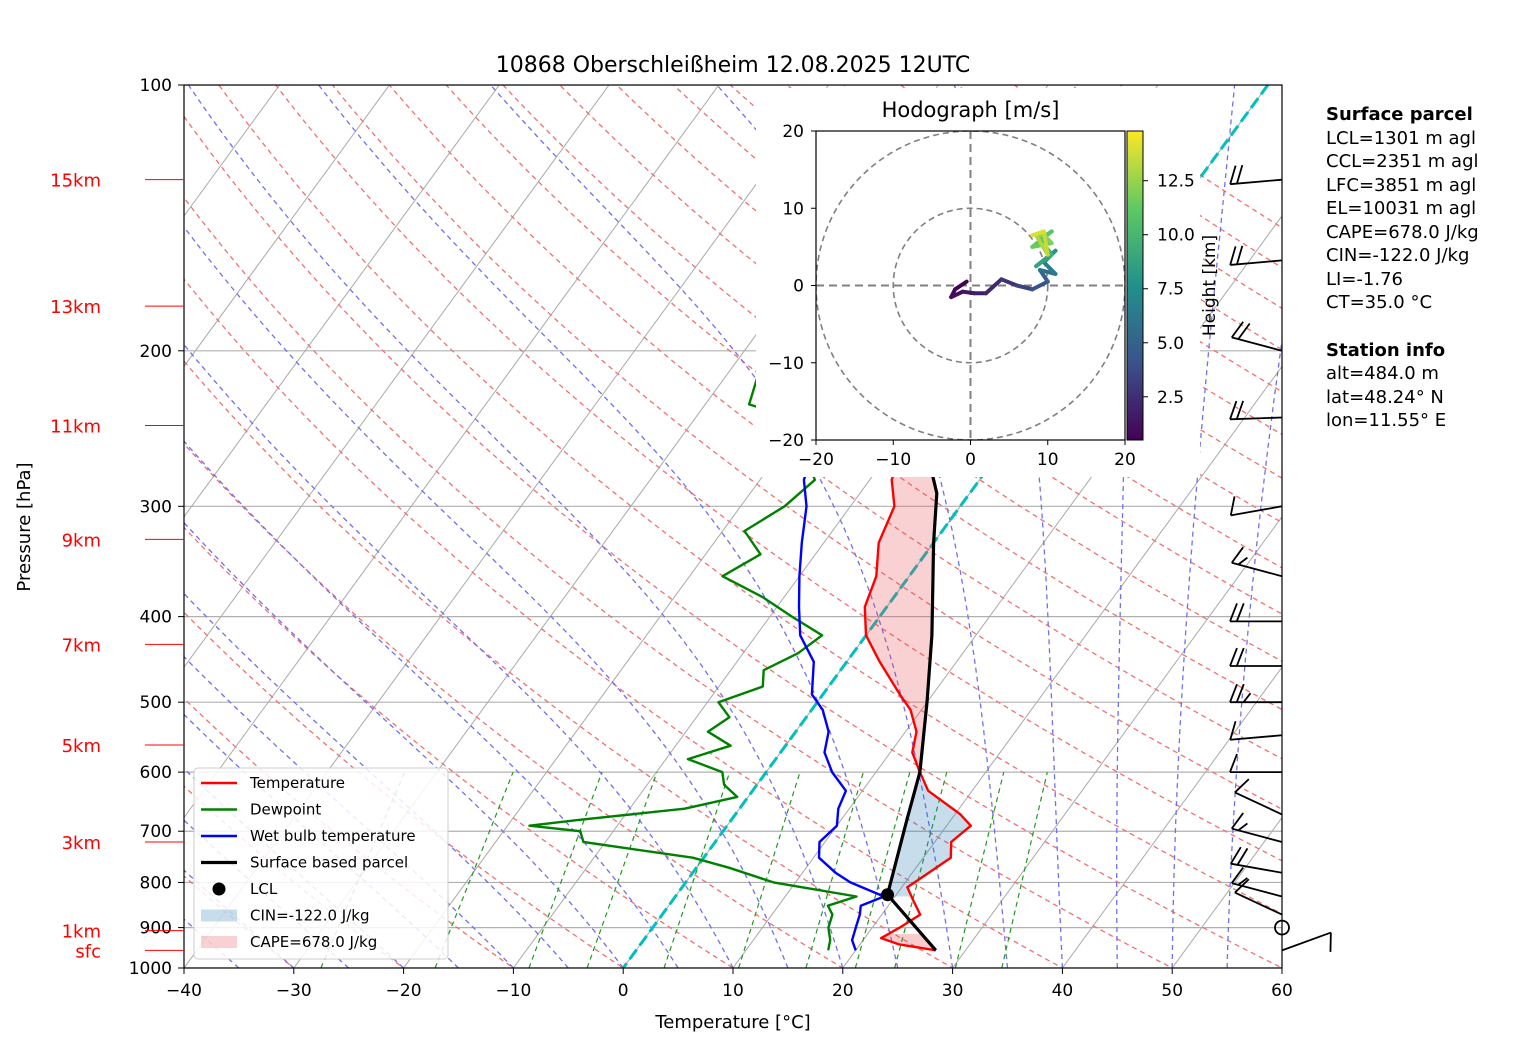  What do you see at coordinates (156, 86) in the screenshot?
I see `y-tick-label: 100` at bounding box center [156, 86].